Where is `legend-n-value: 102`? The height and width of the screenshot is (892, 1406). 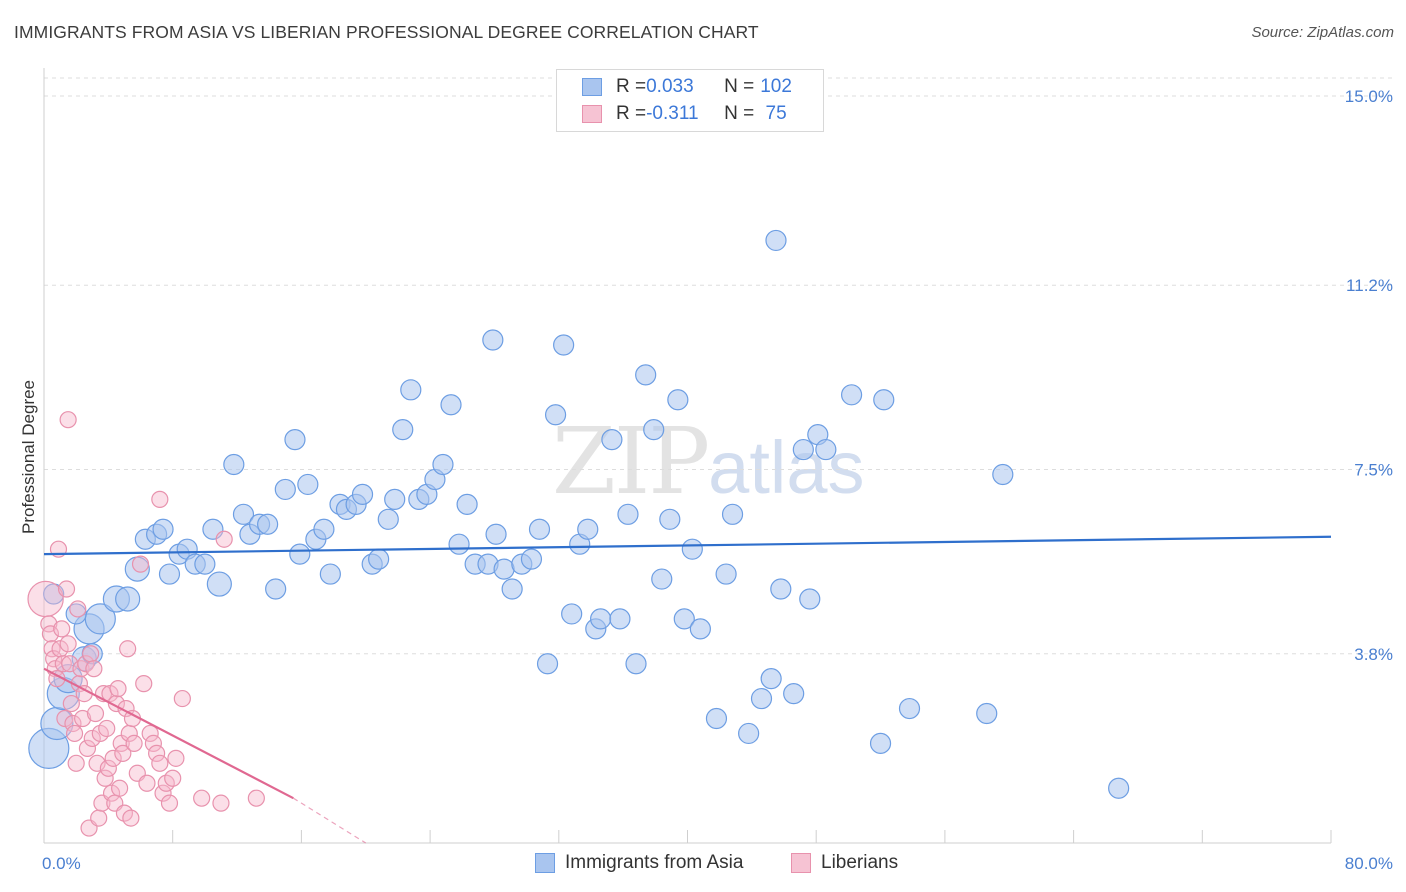 legend-n-value: 102 is located at coordinates (776, 86).